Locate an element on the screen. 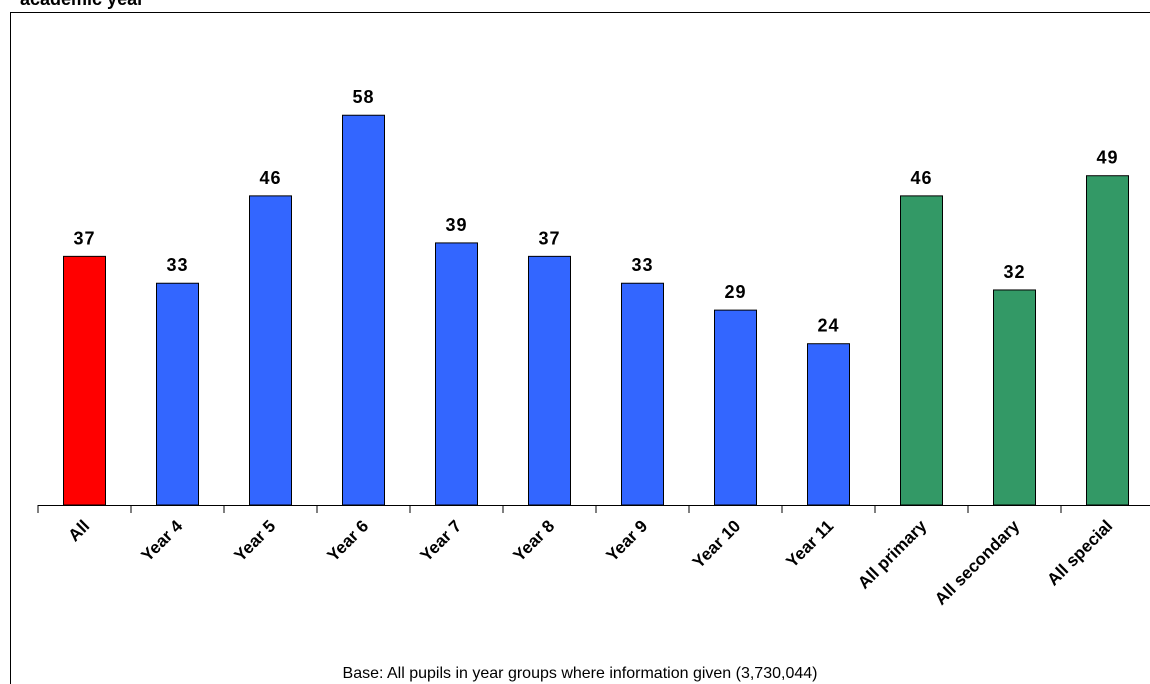 The image size is (1150, 684). x-tick-label: Year 11 is located at coordinates (809, 543).